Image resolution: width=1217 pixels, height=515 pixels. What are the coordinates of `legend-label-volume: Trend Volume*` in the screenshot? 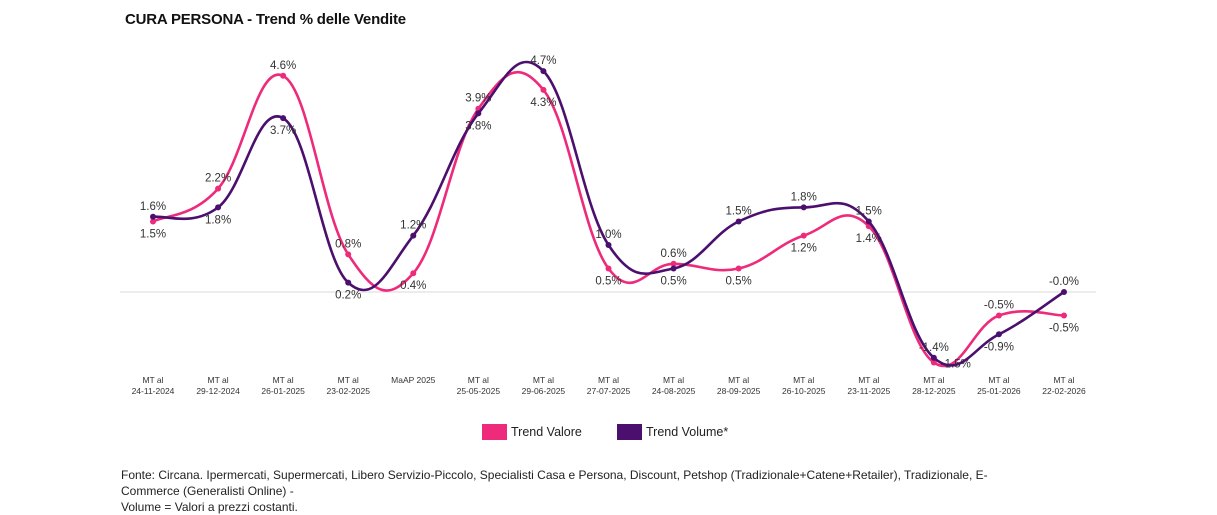 It's located at (687, 432).